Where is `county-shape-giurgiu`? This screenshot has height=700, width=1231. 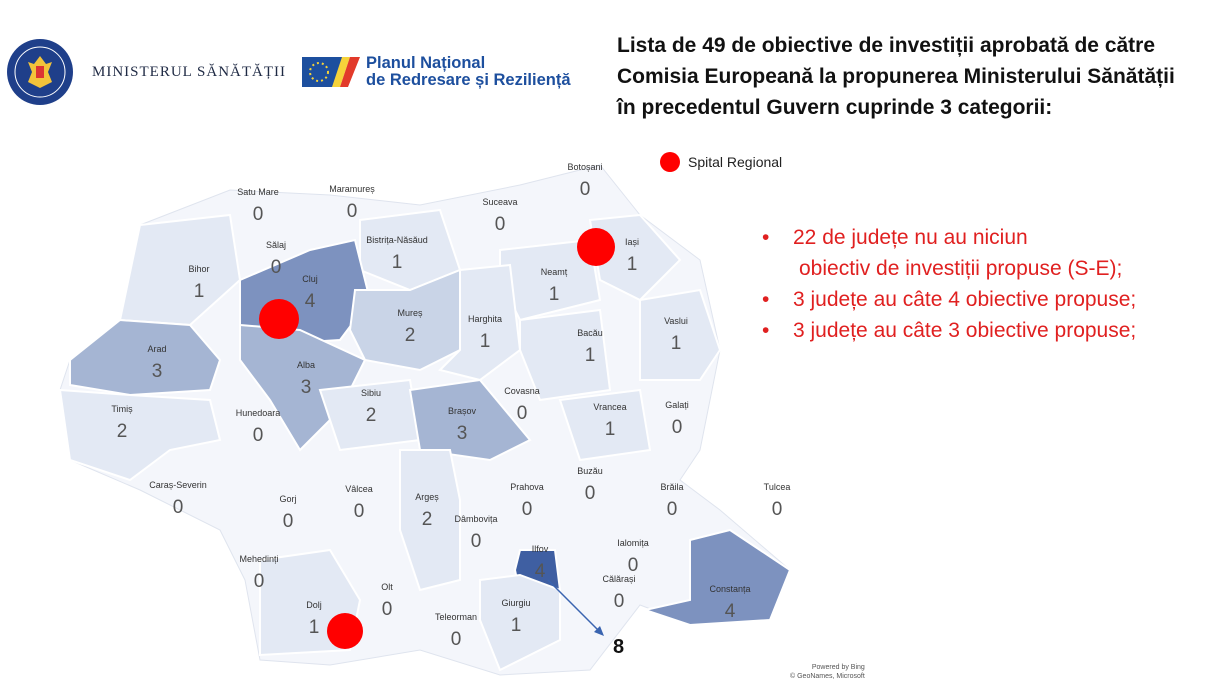
county-shape-giurgiu is located at coordinates (520, 622).